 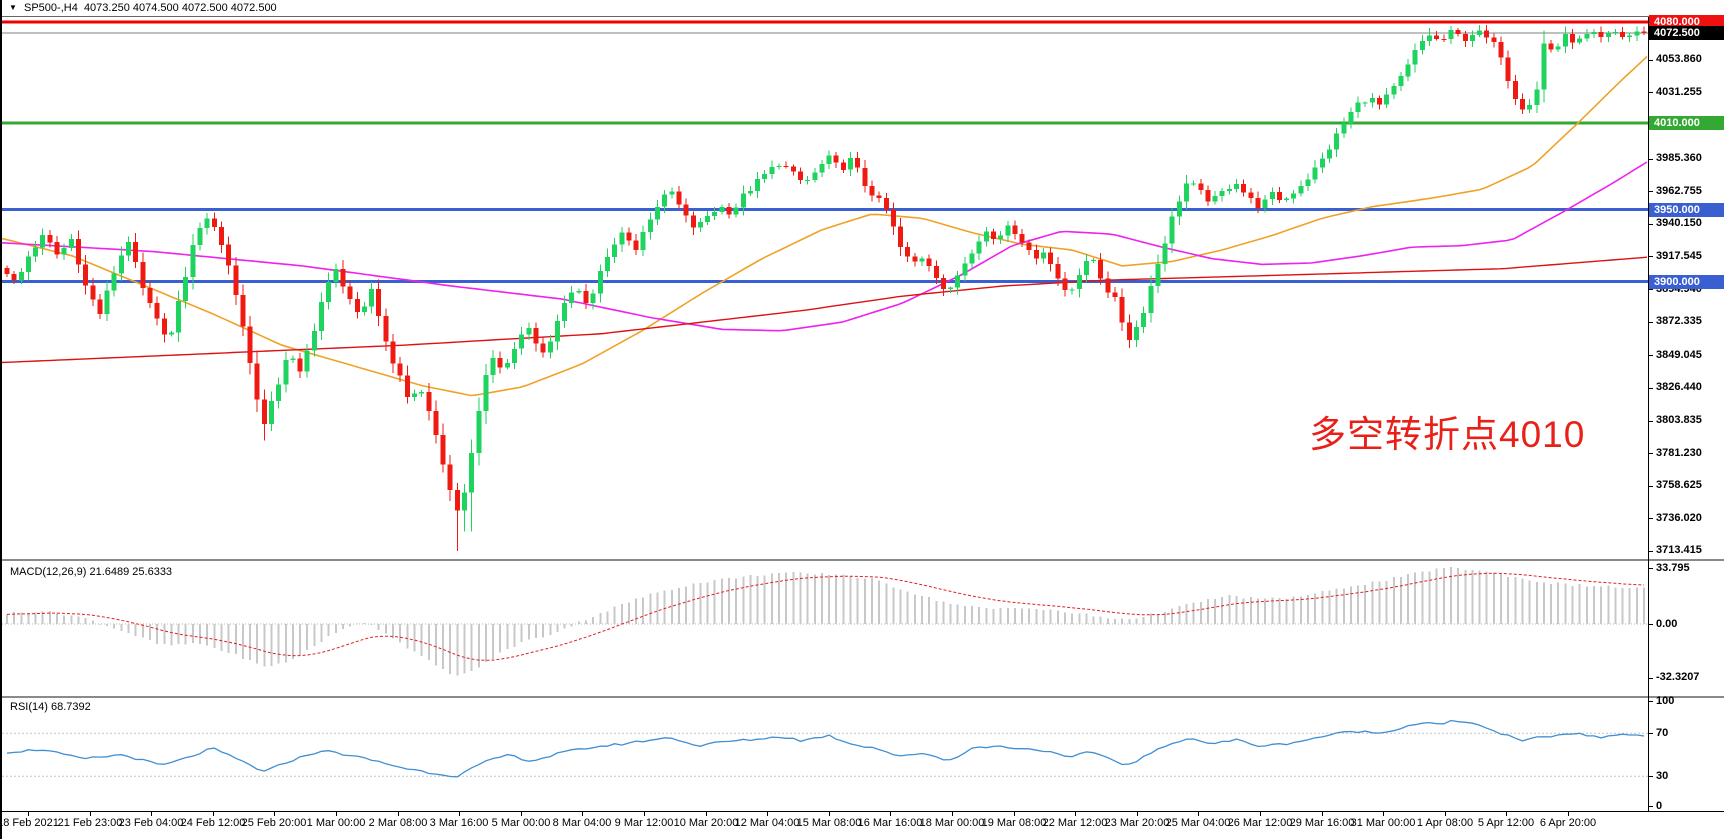 What do you see at coordinates (1686, 210) in the screenshot?
I see `price-badge-3950.000: 3950.000` at bounding box center [1686, 210].